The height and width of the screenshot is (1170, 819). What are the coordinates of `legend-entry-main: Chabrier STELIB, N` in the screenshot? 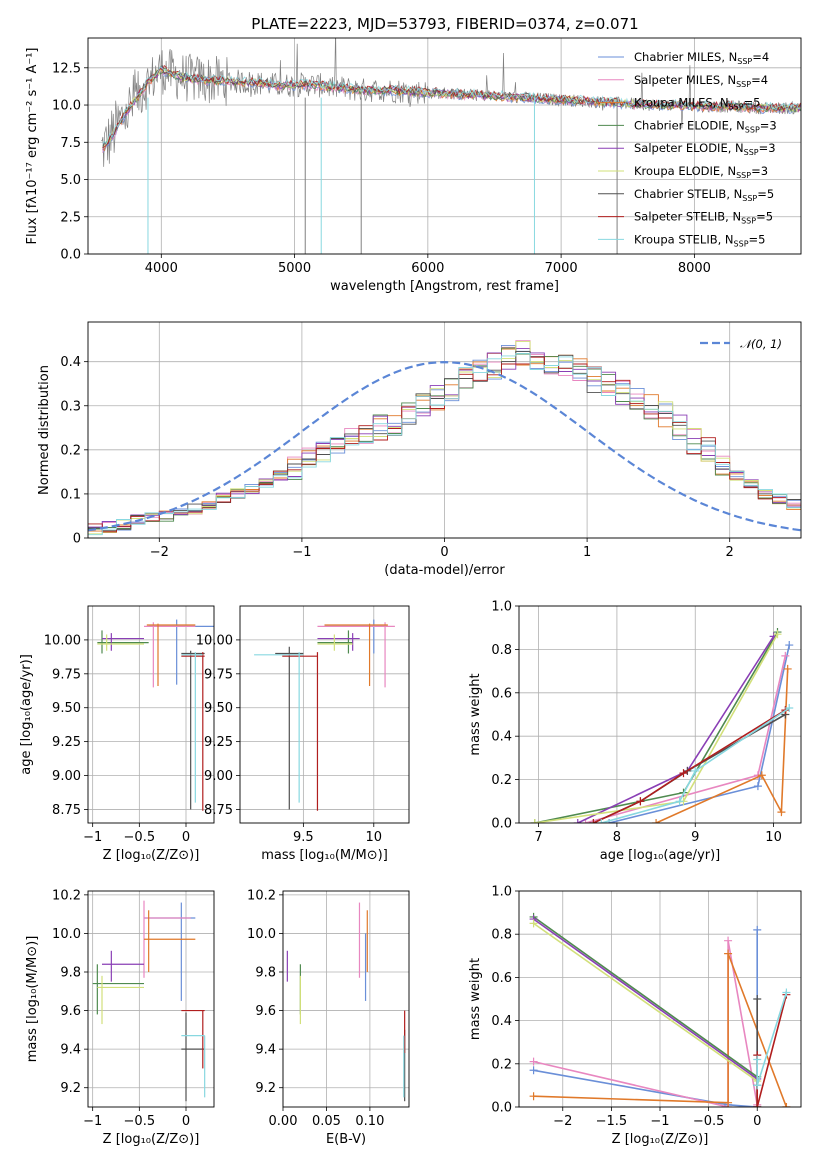 It's located at (688, 194).